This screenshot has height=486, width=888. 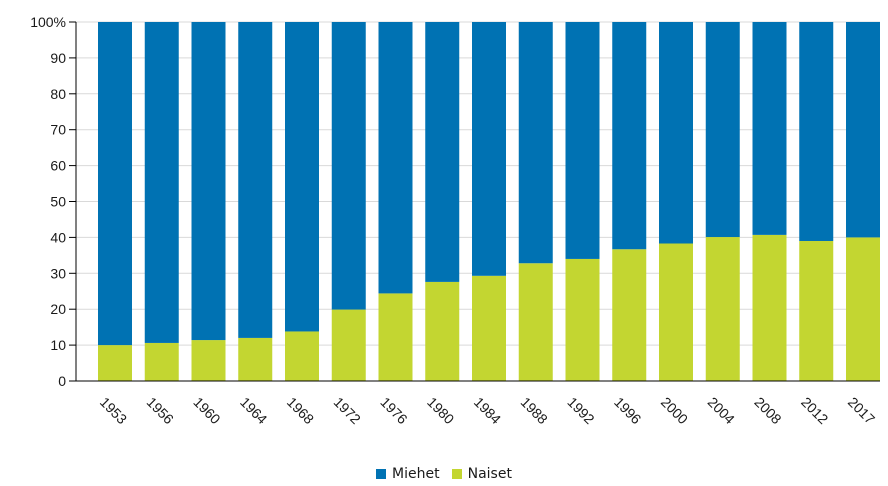 I want to click on bar-miehet-1956, so click(x=161, y=182).